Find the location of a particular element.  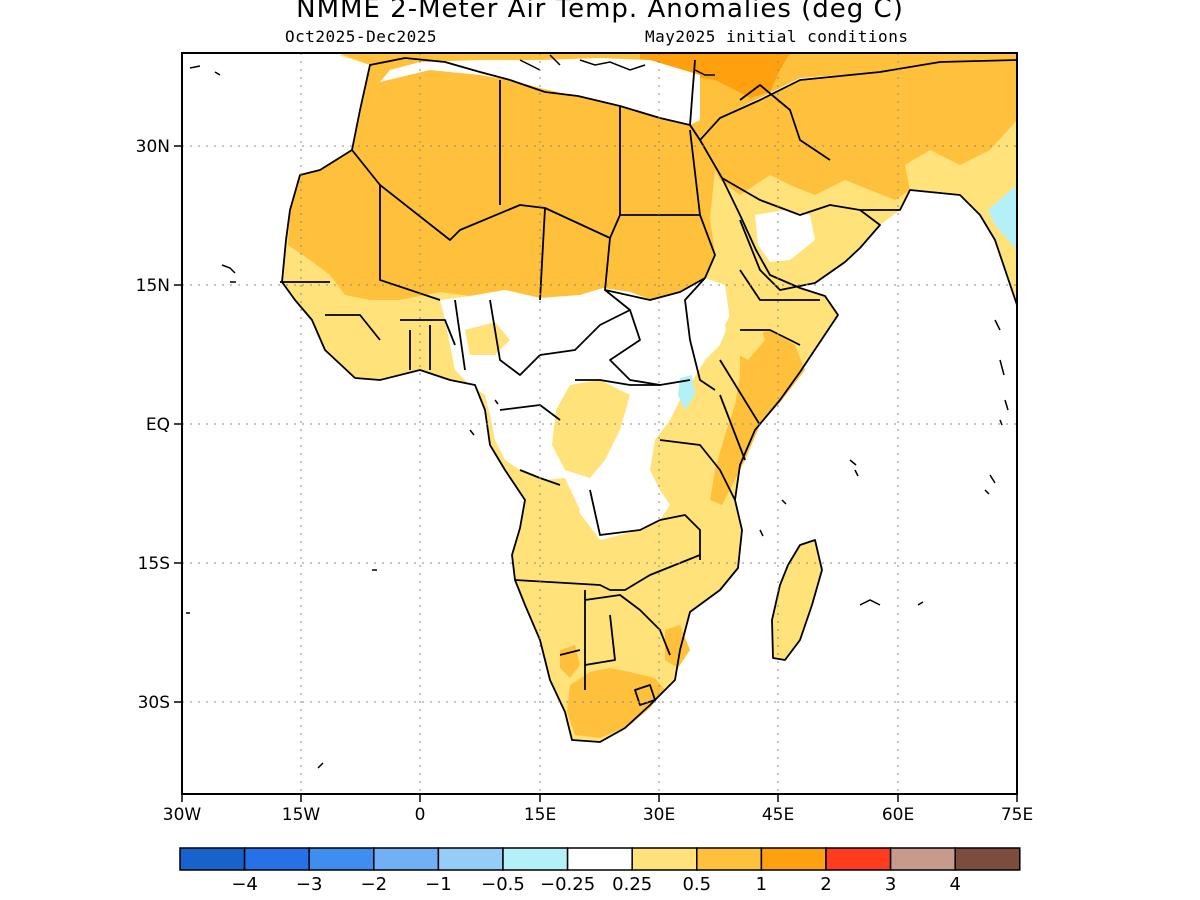

x-tick-label: 15W is located at coordinates (301, 815).